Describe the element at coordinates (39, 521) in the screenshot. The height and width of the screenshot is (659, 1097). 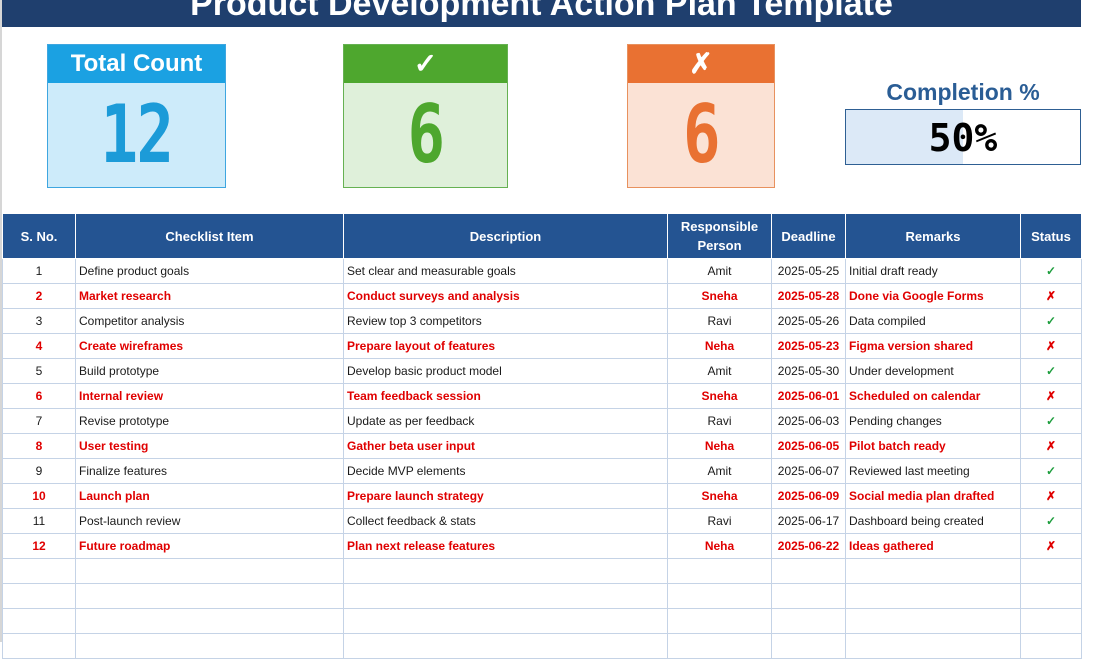
I see `serial-no-cell: 11` at that location.